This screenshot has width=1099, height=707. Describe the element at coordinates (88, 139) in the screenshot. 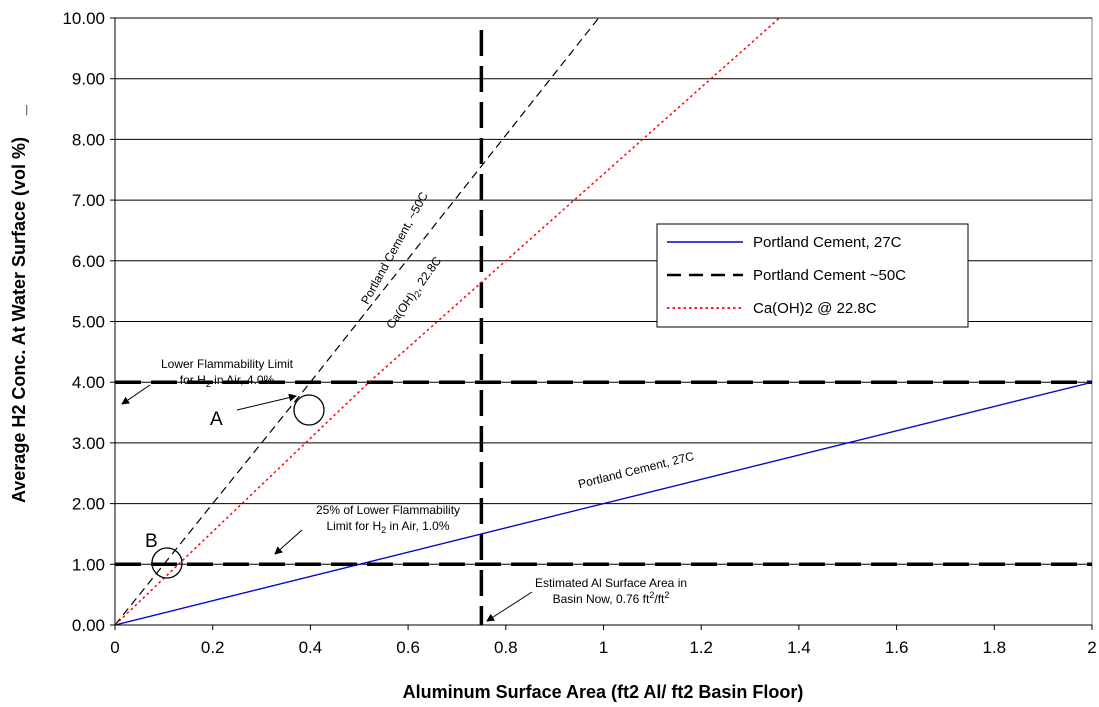

I see `y-tick-label-8: 8.00` at that location.